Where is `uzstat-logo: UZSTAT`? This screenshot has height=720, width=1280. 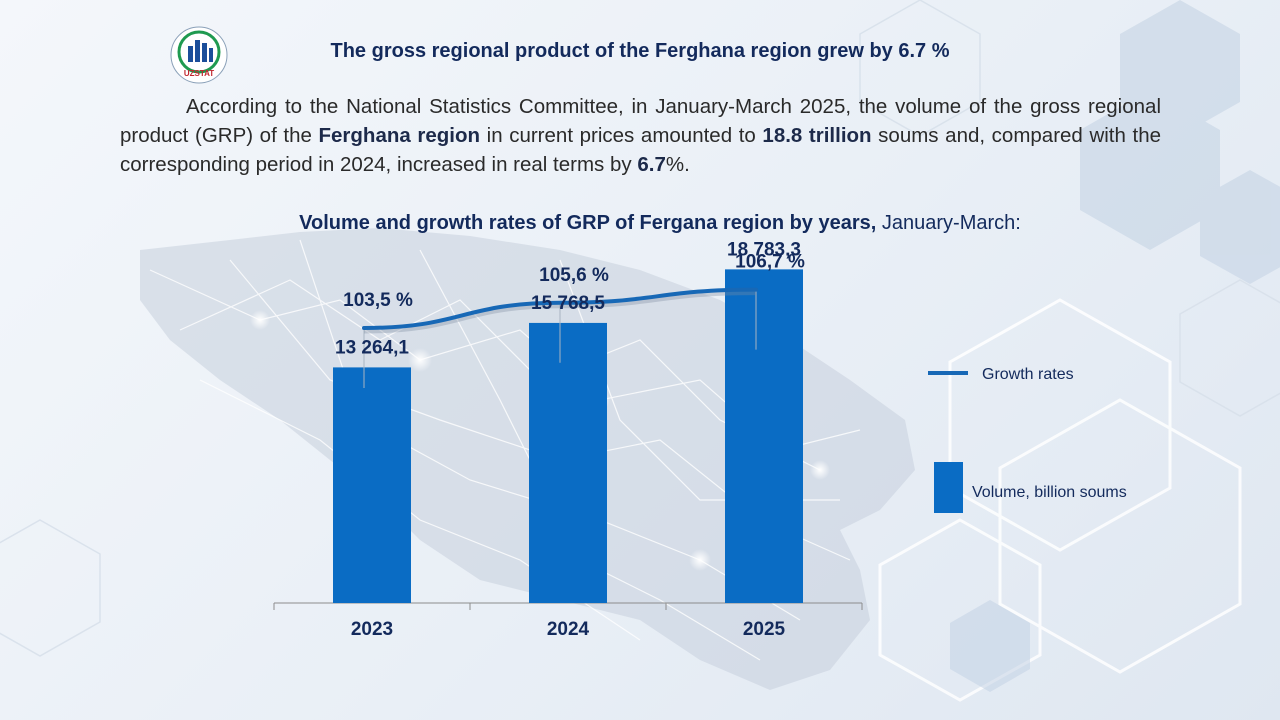
uzstat-logo: UZSTAT is located at coordinates (199, 55).